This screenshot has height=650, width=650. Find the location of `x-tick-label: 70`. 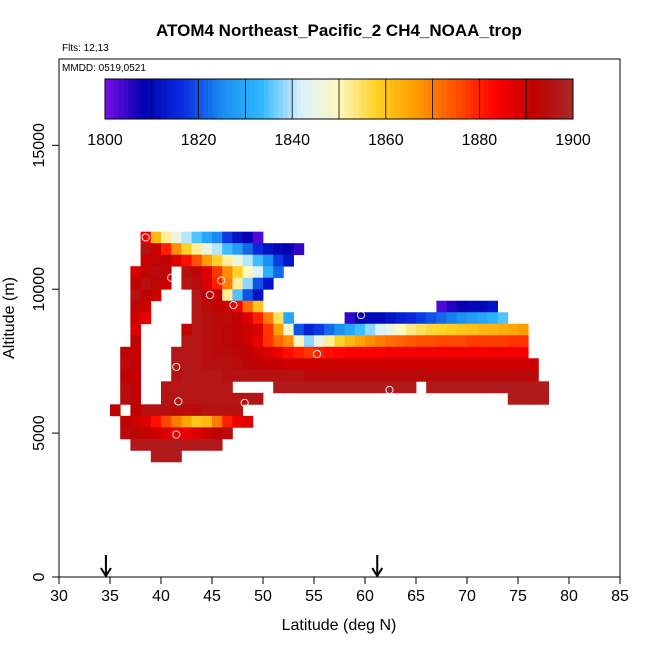

x-tick-label: 70 is located at coordinates (467, 596).